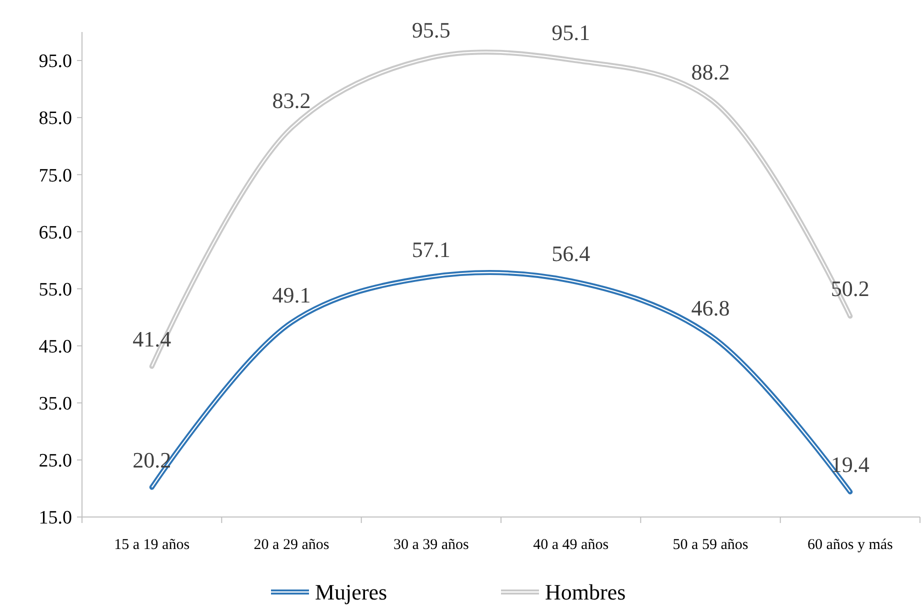 This screenshot has height=605, width=922. I want to click on data-label: 46.8, so click(710, 308).